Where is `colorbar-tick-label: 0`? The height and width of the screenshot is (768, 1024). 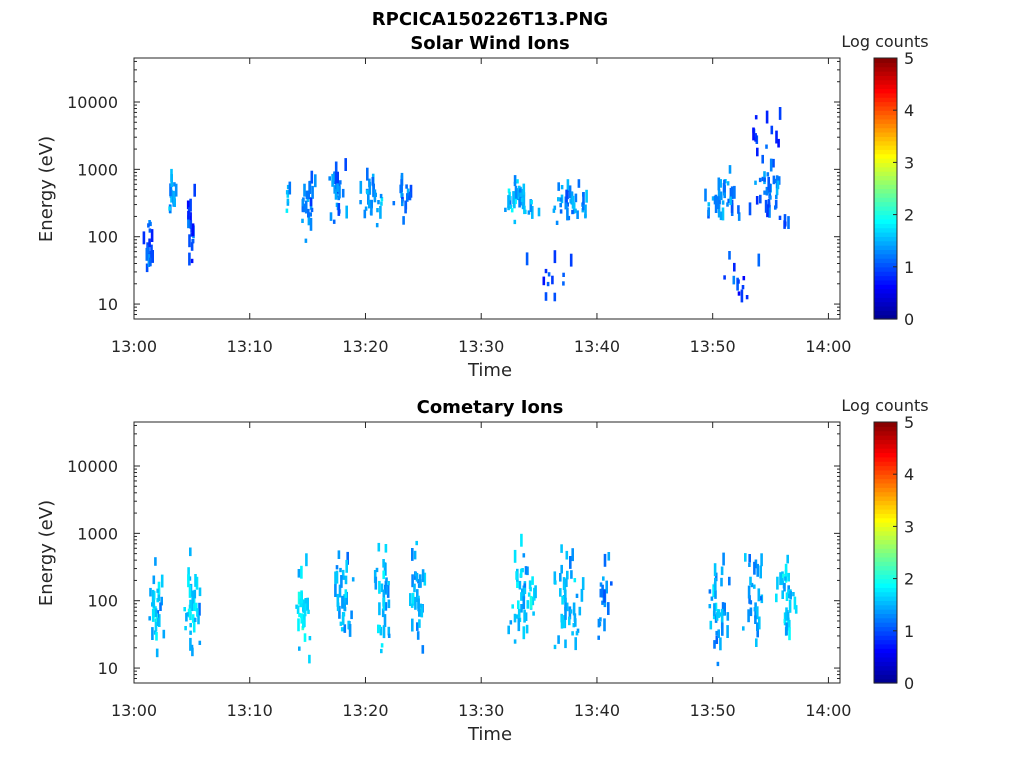 colorbar-tick-label: 0 is located at coordinates (909, 319).